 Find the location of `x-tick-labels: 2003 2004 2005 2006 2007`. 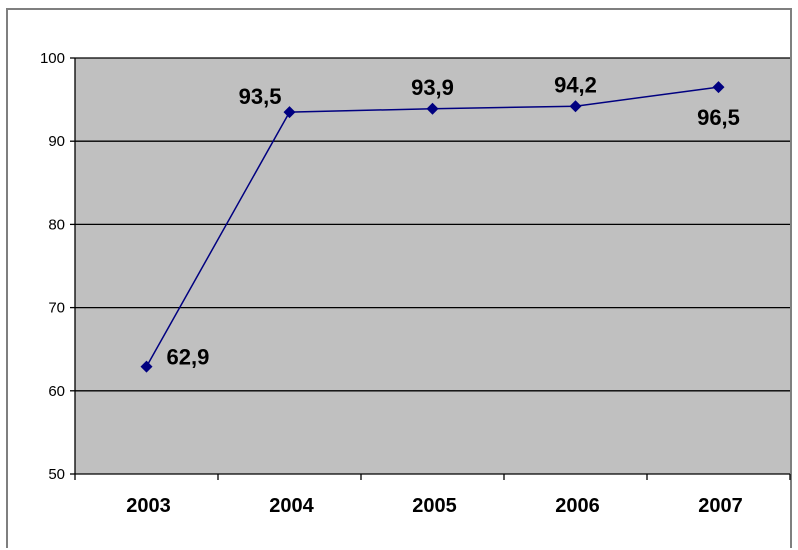

x-tick-labels: 2003 2004 2005 2006 2007 is located at coordinates (434, 506).